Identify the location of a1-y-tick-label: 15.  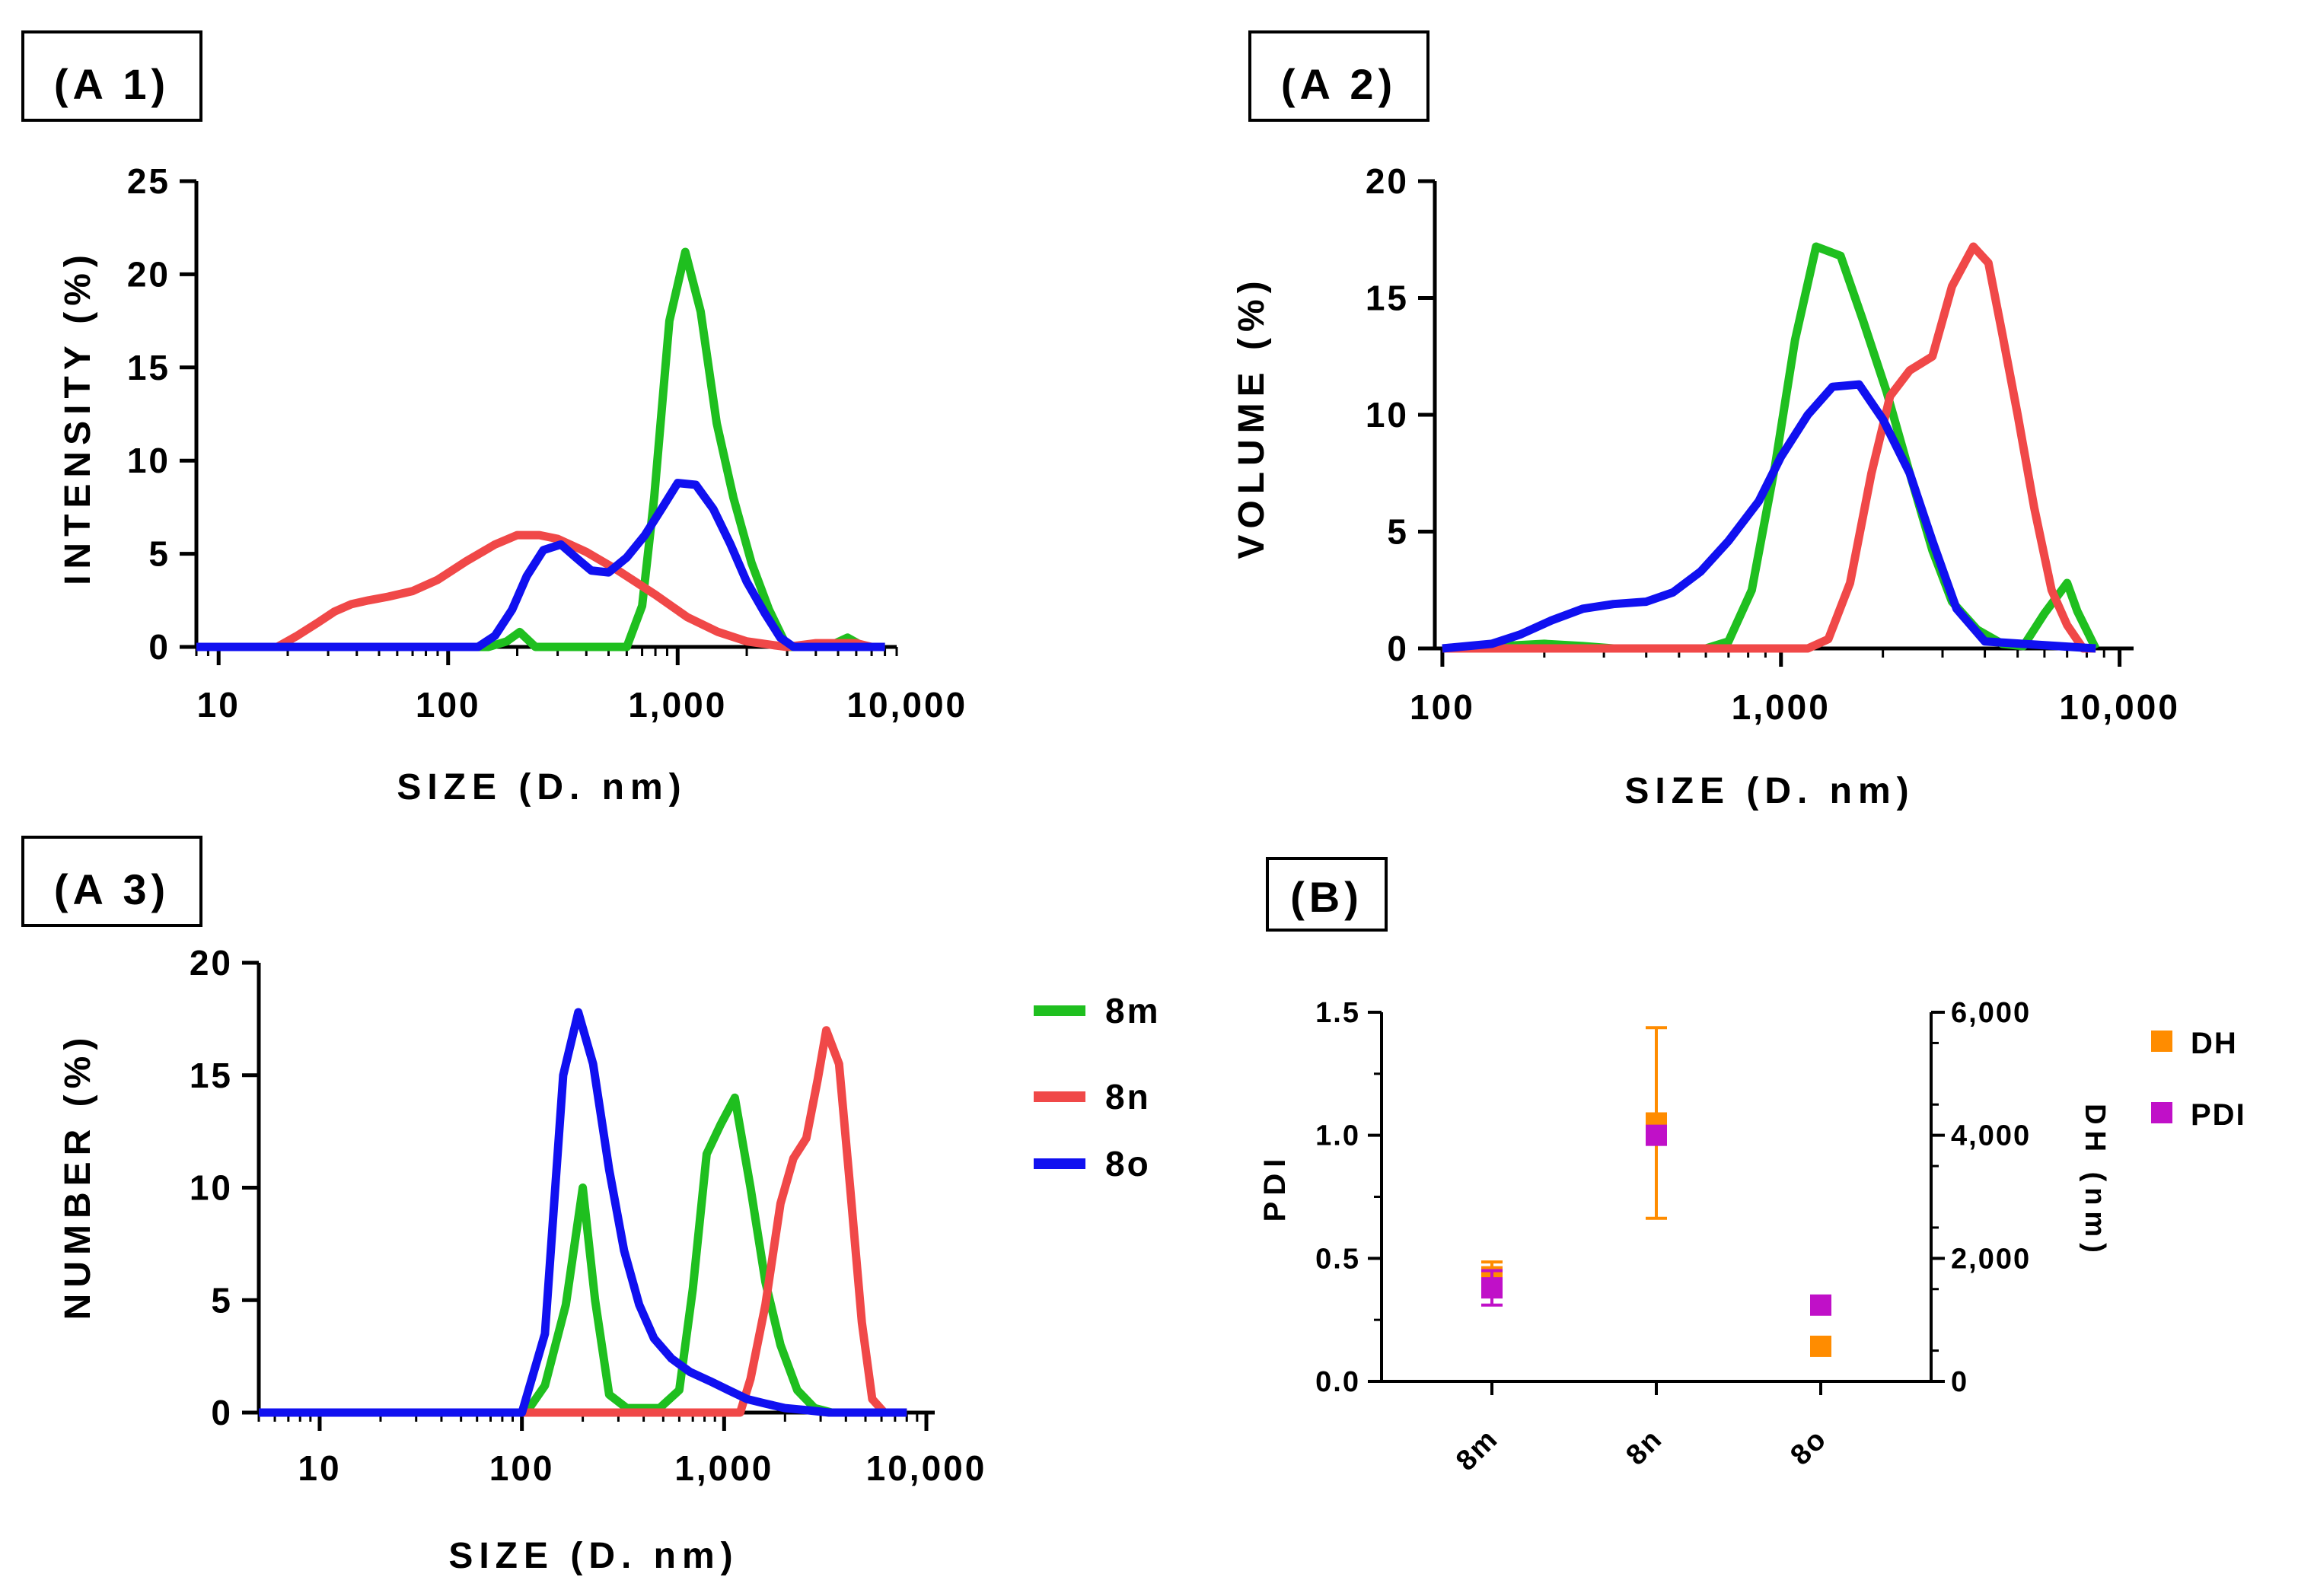
(149, 367).